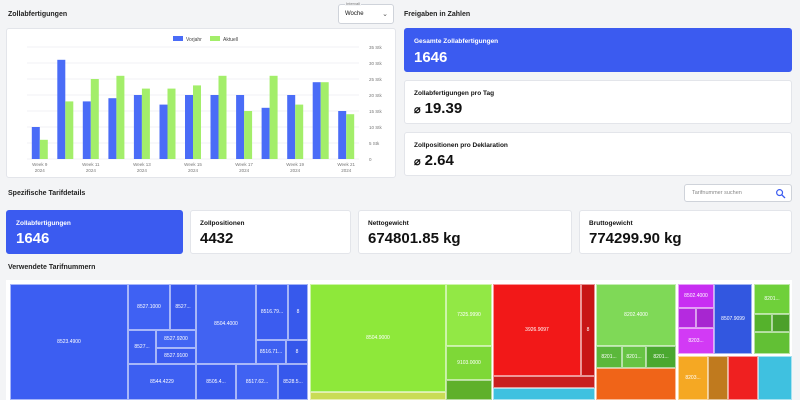  What do you see at coordinates (40, 164) in the screenshot?
I see `x-tick-label: Week 9` at bounding box center [40, 164].